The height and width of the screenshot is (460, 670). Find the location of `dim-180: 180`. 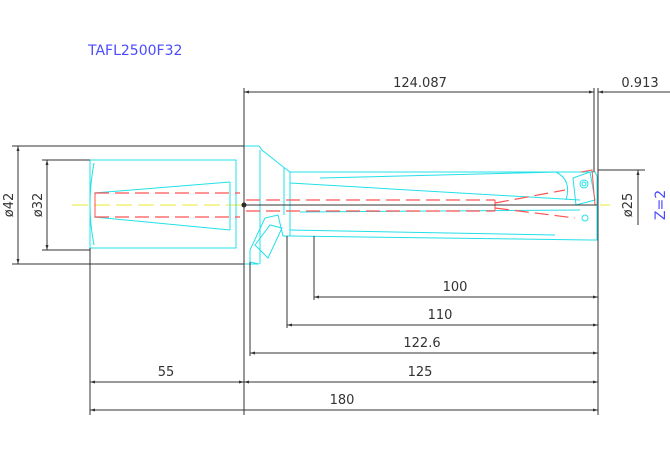

dim-180: 180 is located at coordinates (342, 400).